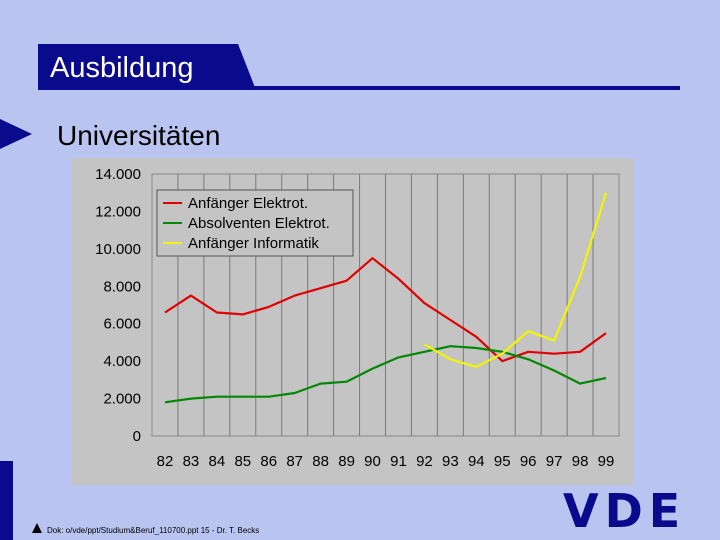 The height and width of the screenshot is (540, 720). Describe the element at coordinates (6, 500) in the screenshot. I see `left-accent-bar` at that location.